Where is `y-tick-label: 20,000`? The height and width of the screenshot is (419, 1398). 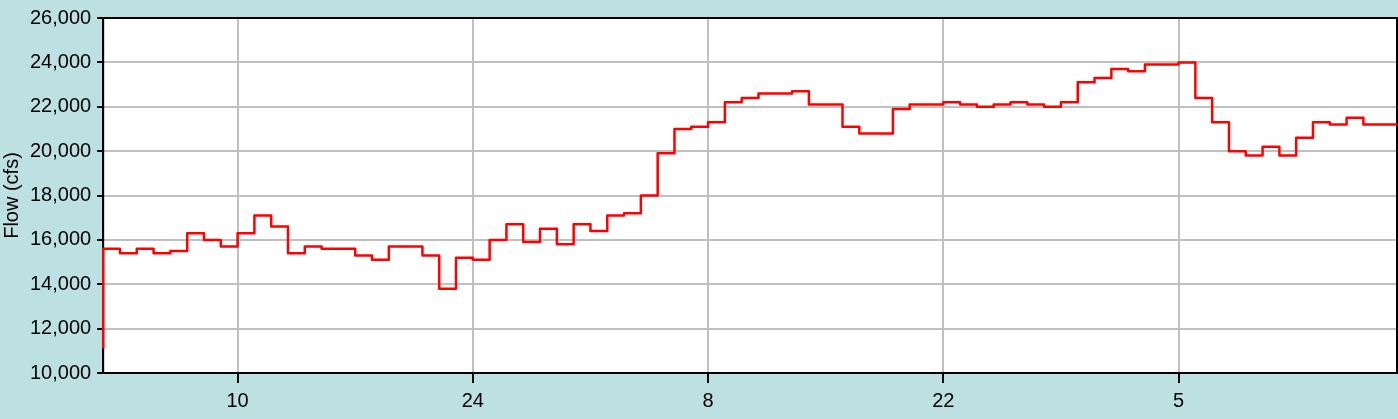 y-tick-label: 20,000 is located at coordinates (61, 149).